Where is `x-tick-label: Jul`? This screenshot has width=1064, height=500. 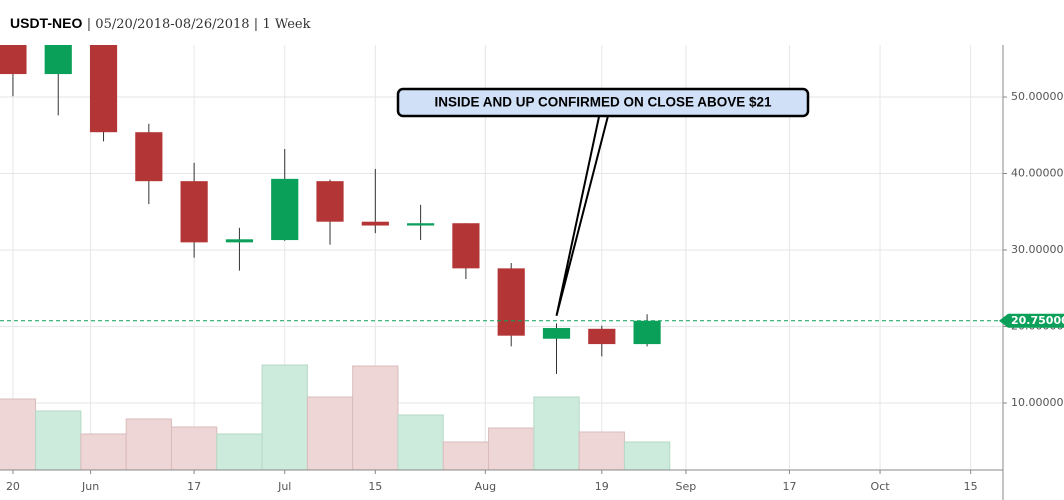
x-tick-label: Jul is located at coordinates (284, 486).